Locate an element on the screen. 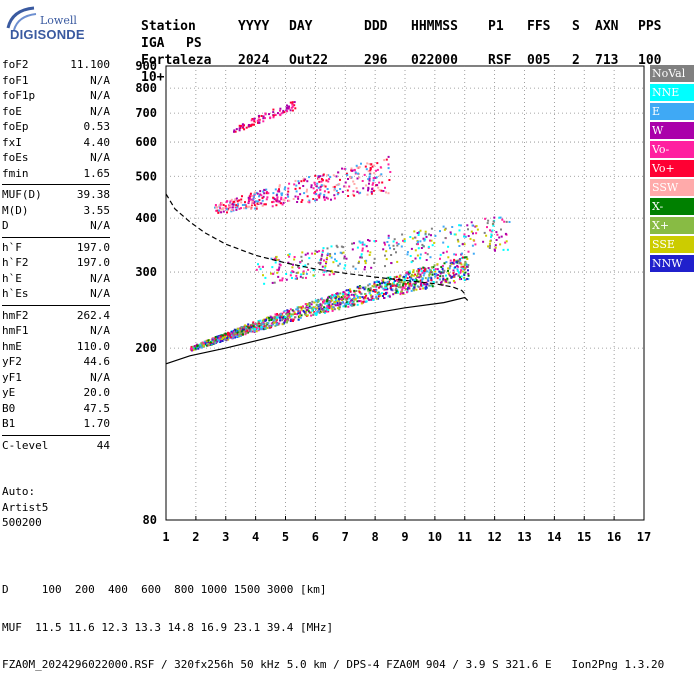 The height and width of the screenshot is (684, 700). param-value: 11.100 is located at coordinates (90, 64).